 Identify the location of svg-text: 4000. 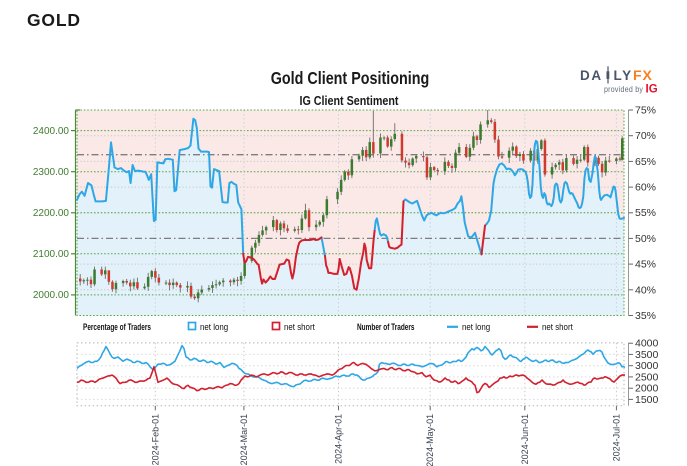
(647, 344).